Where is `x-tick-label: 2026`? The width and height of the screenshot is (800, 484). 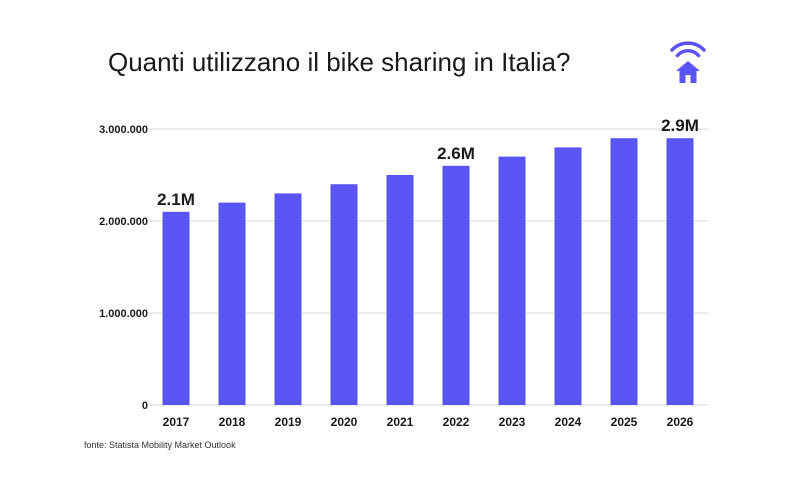 x-tick-label: 2026 is located at coordinates (680, 422).